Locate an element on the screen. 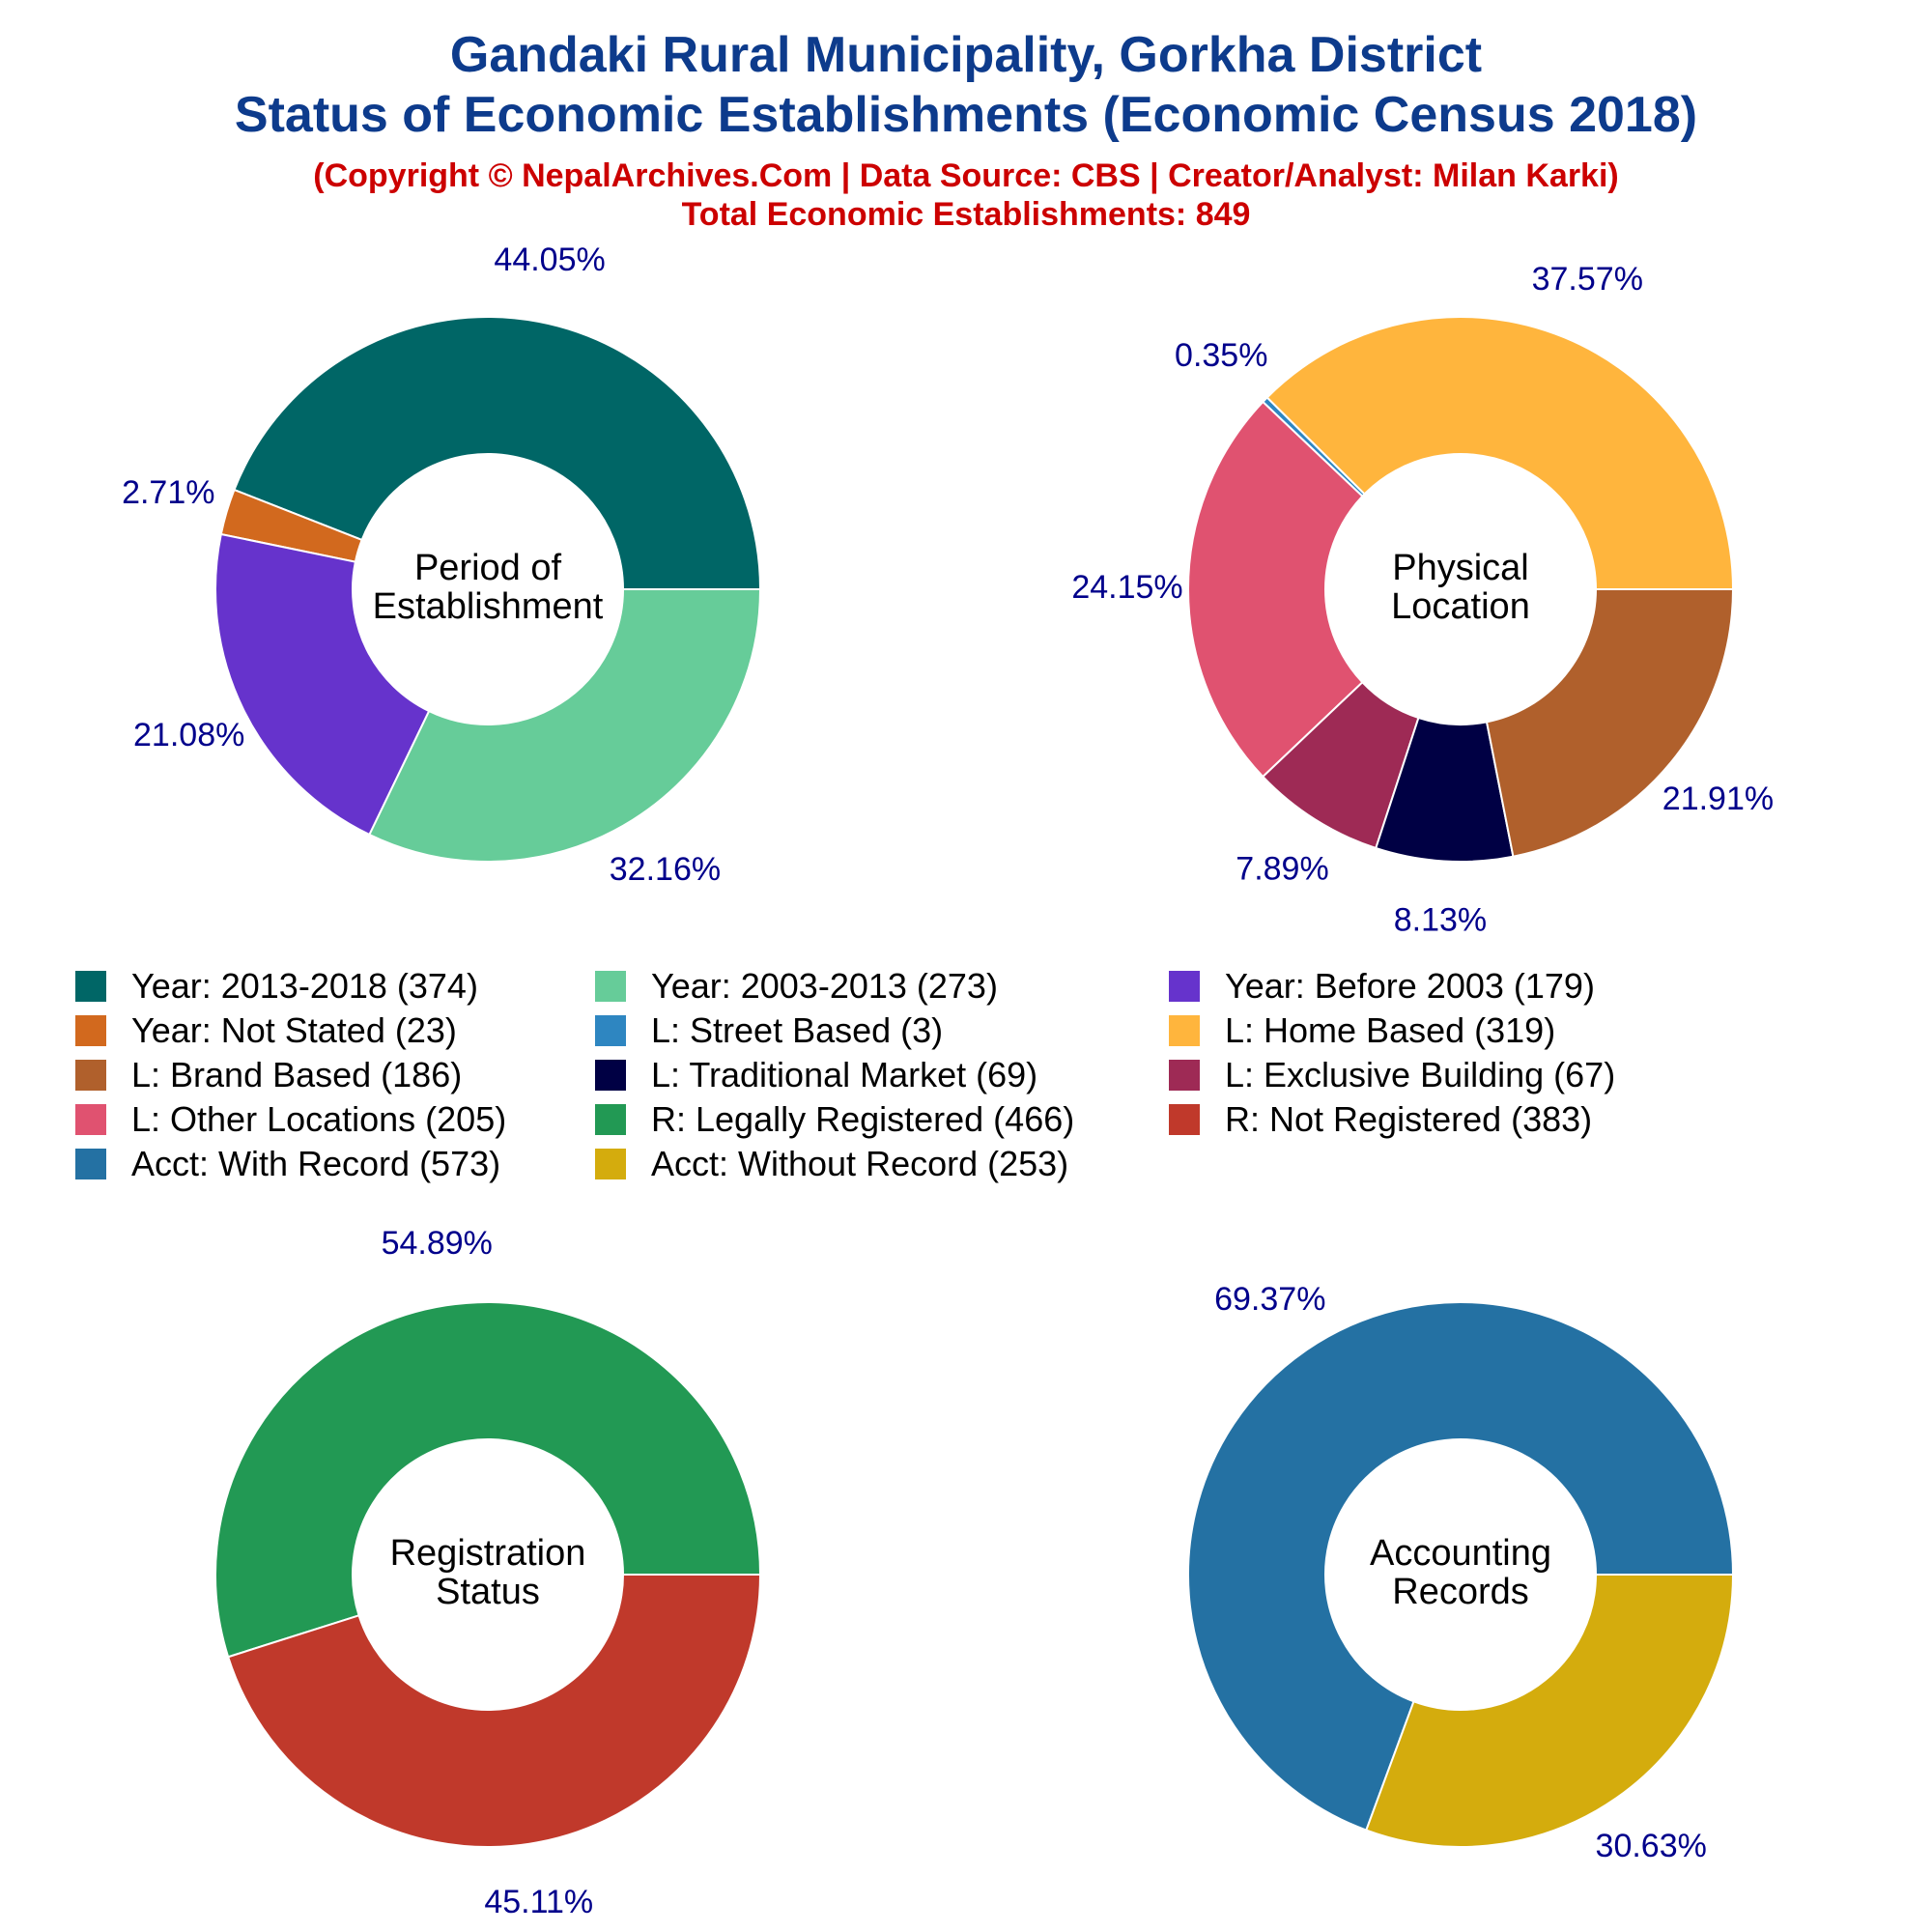 The image size is (1932, 1932). legend-item: L: Exclusive Building (67) is located at coordinates (1507, 1075).